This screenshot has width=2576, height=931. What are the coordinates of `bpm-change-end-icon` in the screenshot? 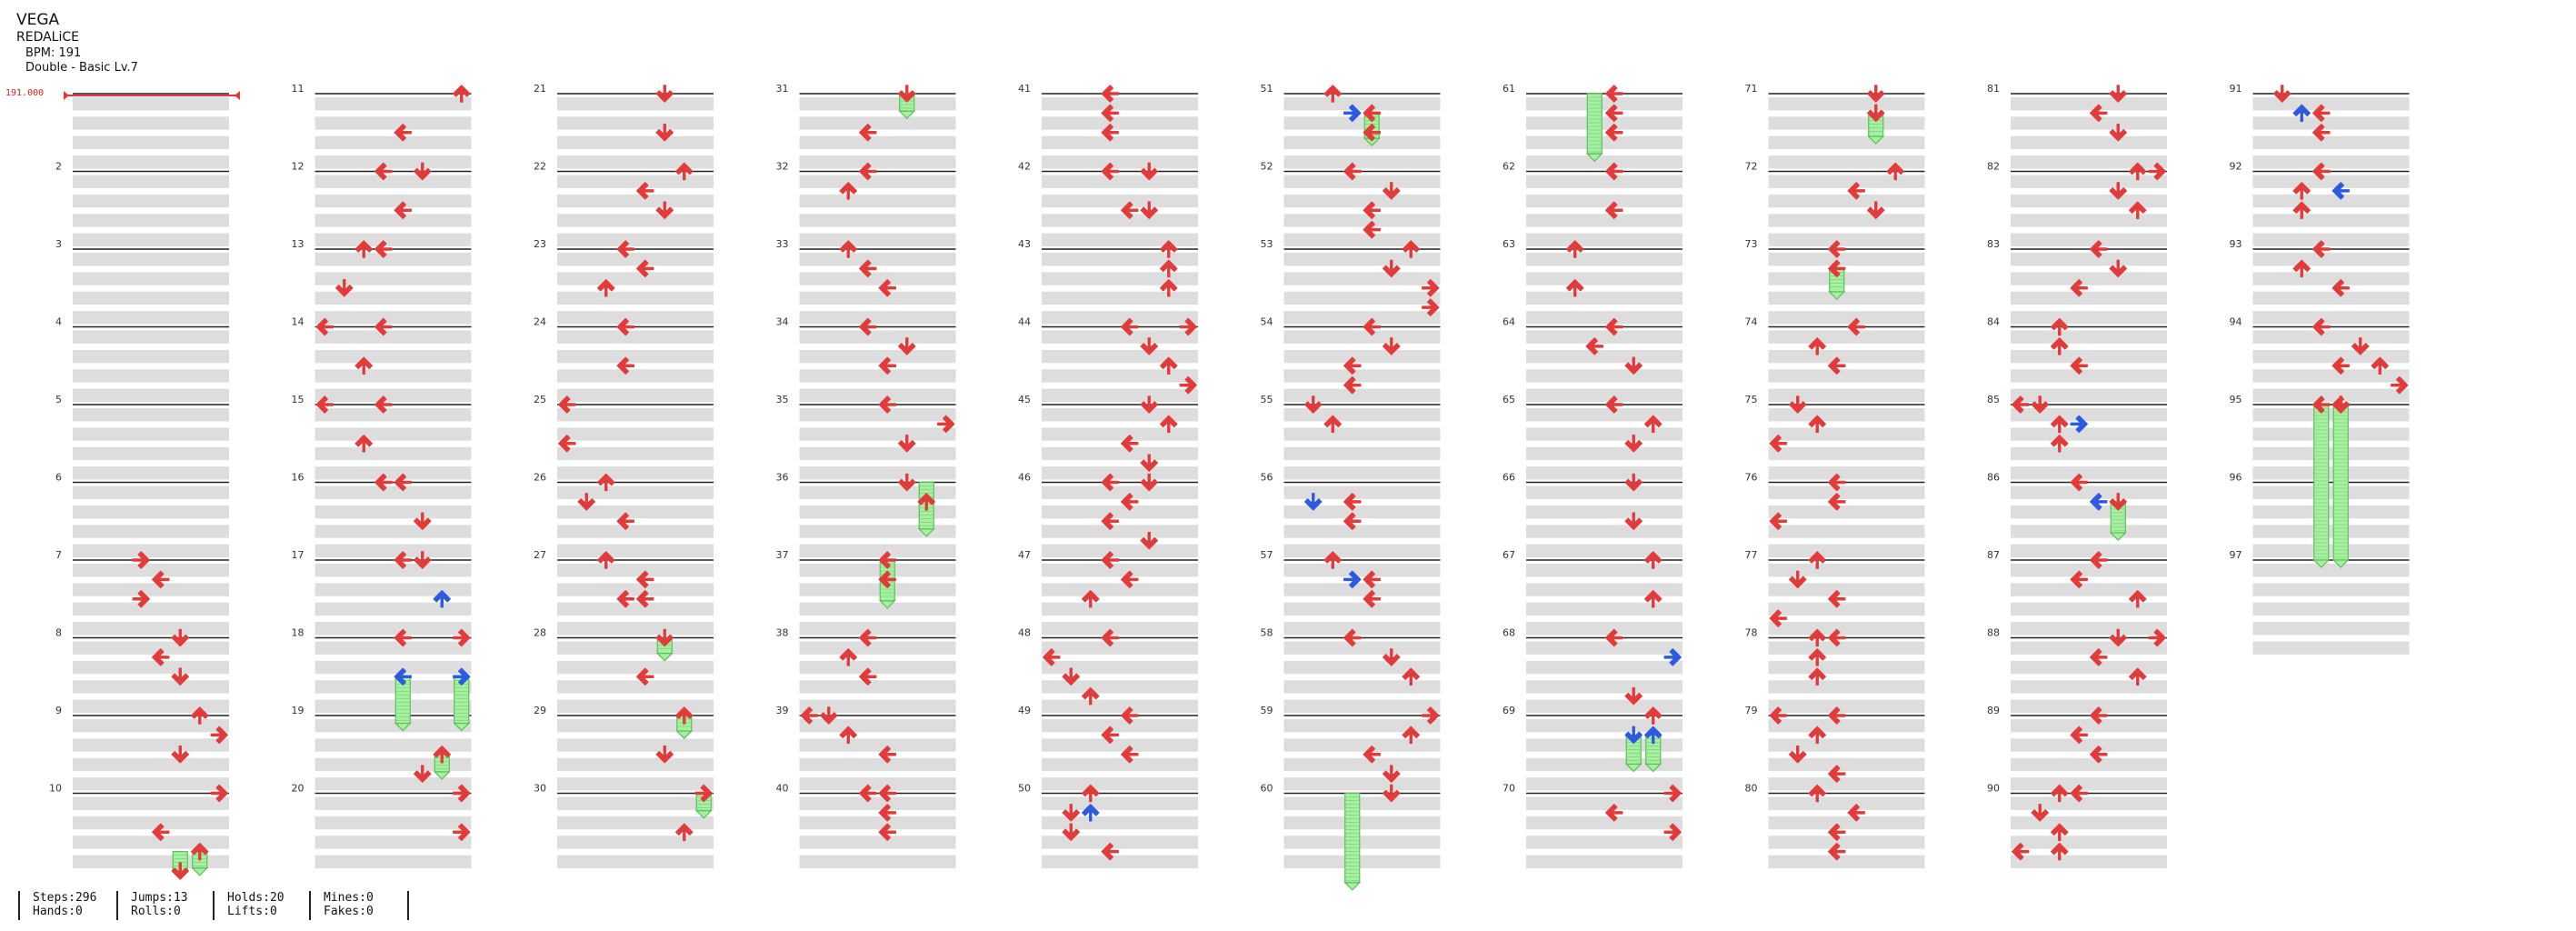 It's located at (237, 95).